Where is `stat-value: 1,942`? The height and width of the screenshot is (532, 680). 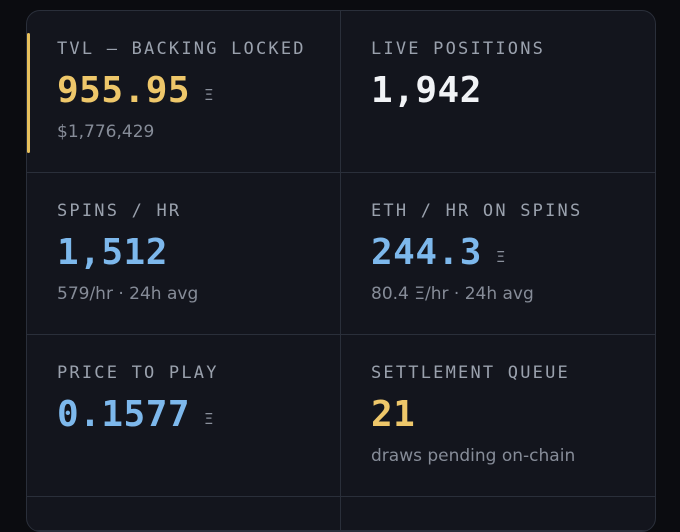
stat-value: 1,942 is located at coordinates (426, 90).